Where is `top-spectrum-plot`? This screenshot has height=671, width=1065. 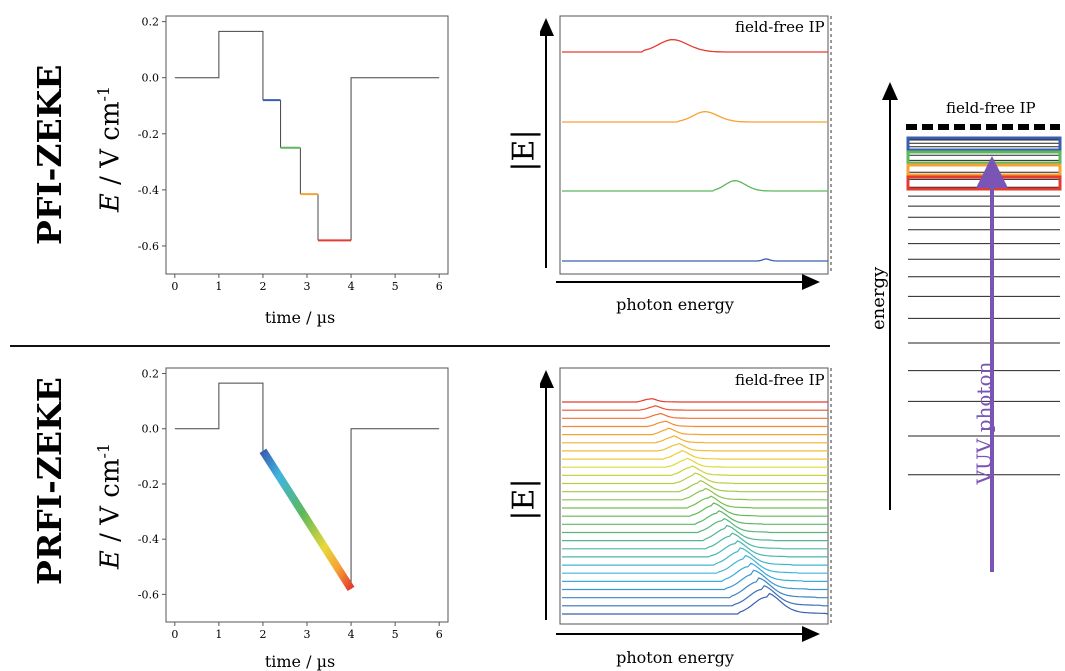 top-spectrum-plot is located at coordinates (686, 152).